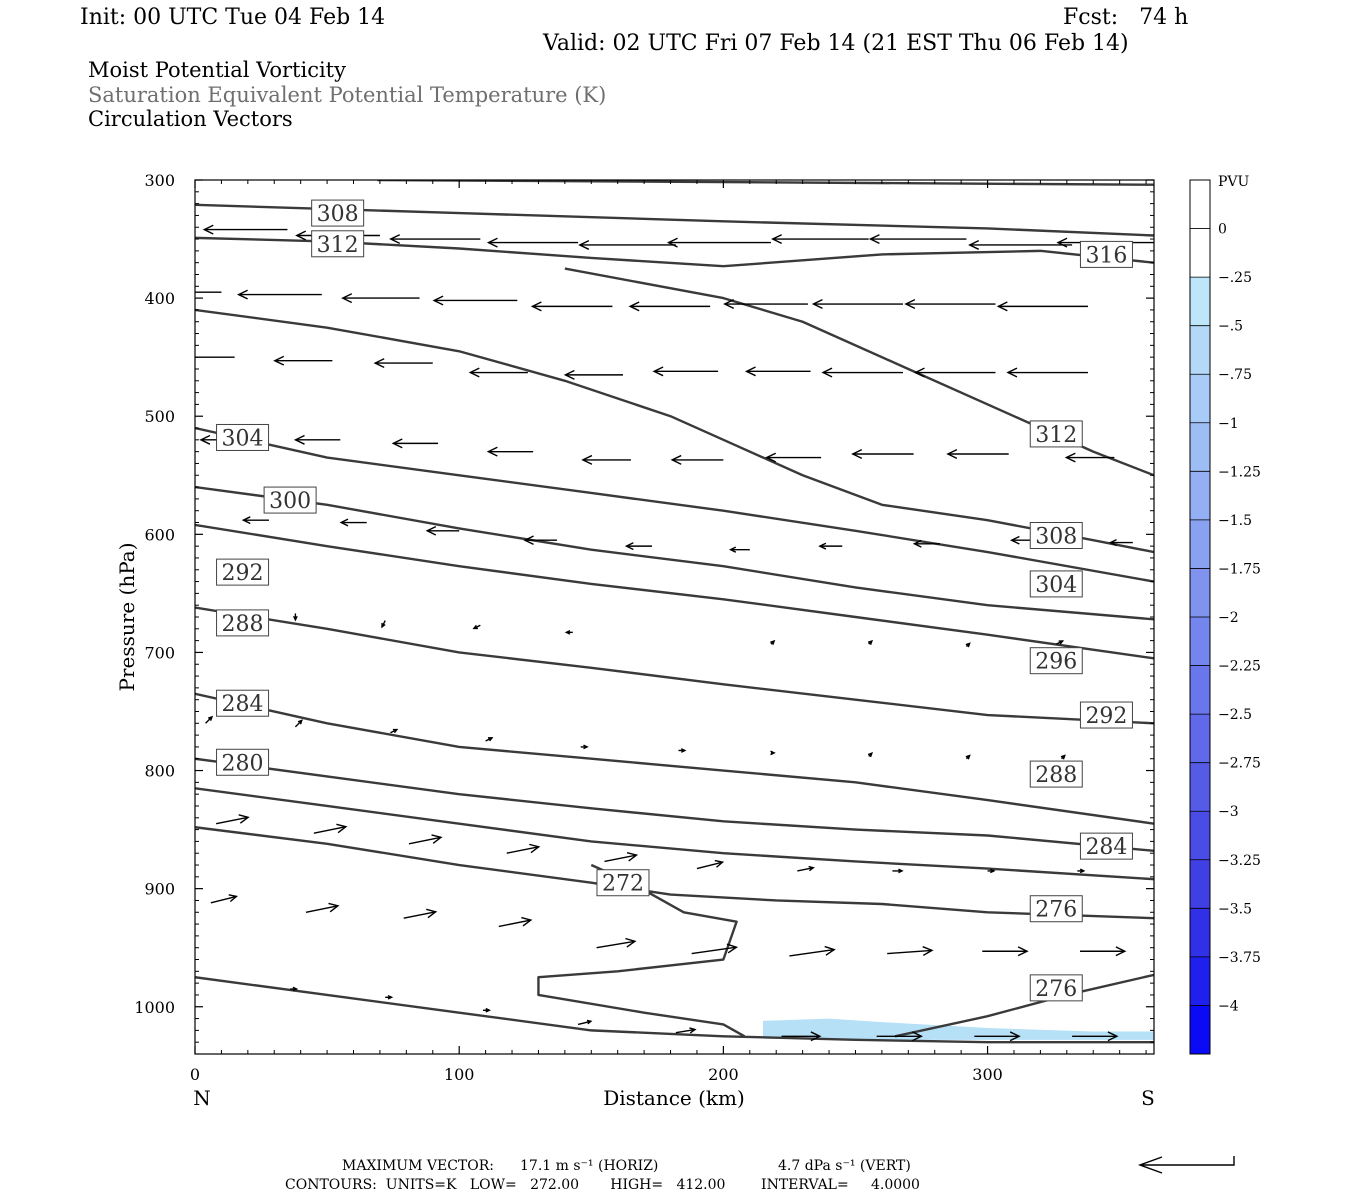  I want to click on reference-vector-arrow, so click(1186, 1165).